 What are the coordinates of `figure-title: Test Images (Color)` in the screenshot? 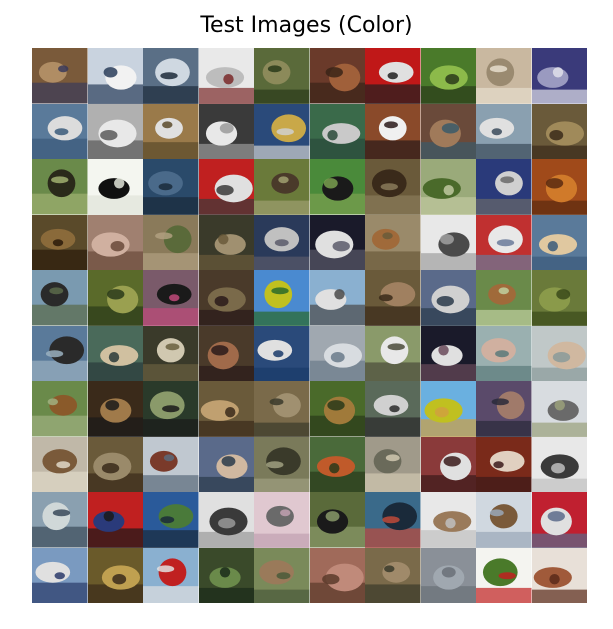 It's located at (306, 25).